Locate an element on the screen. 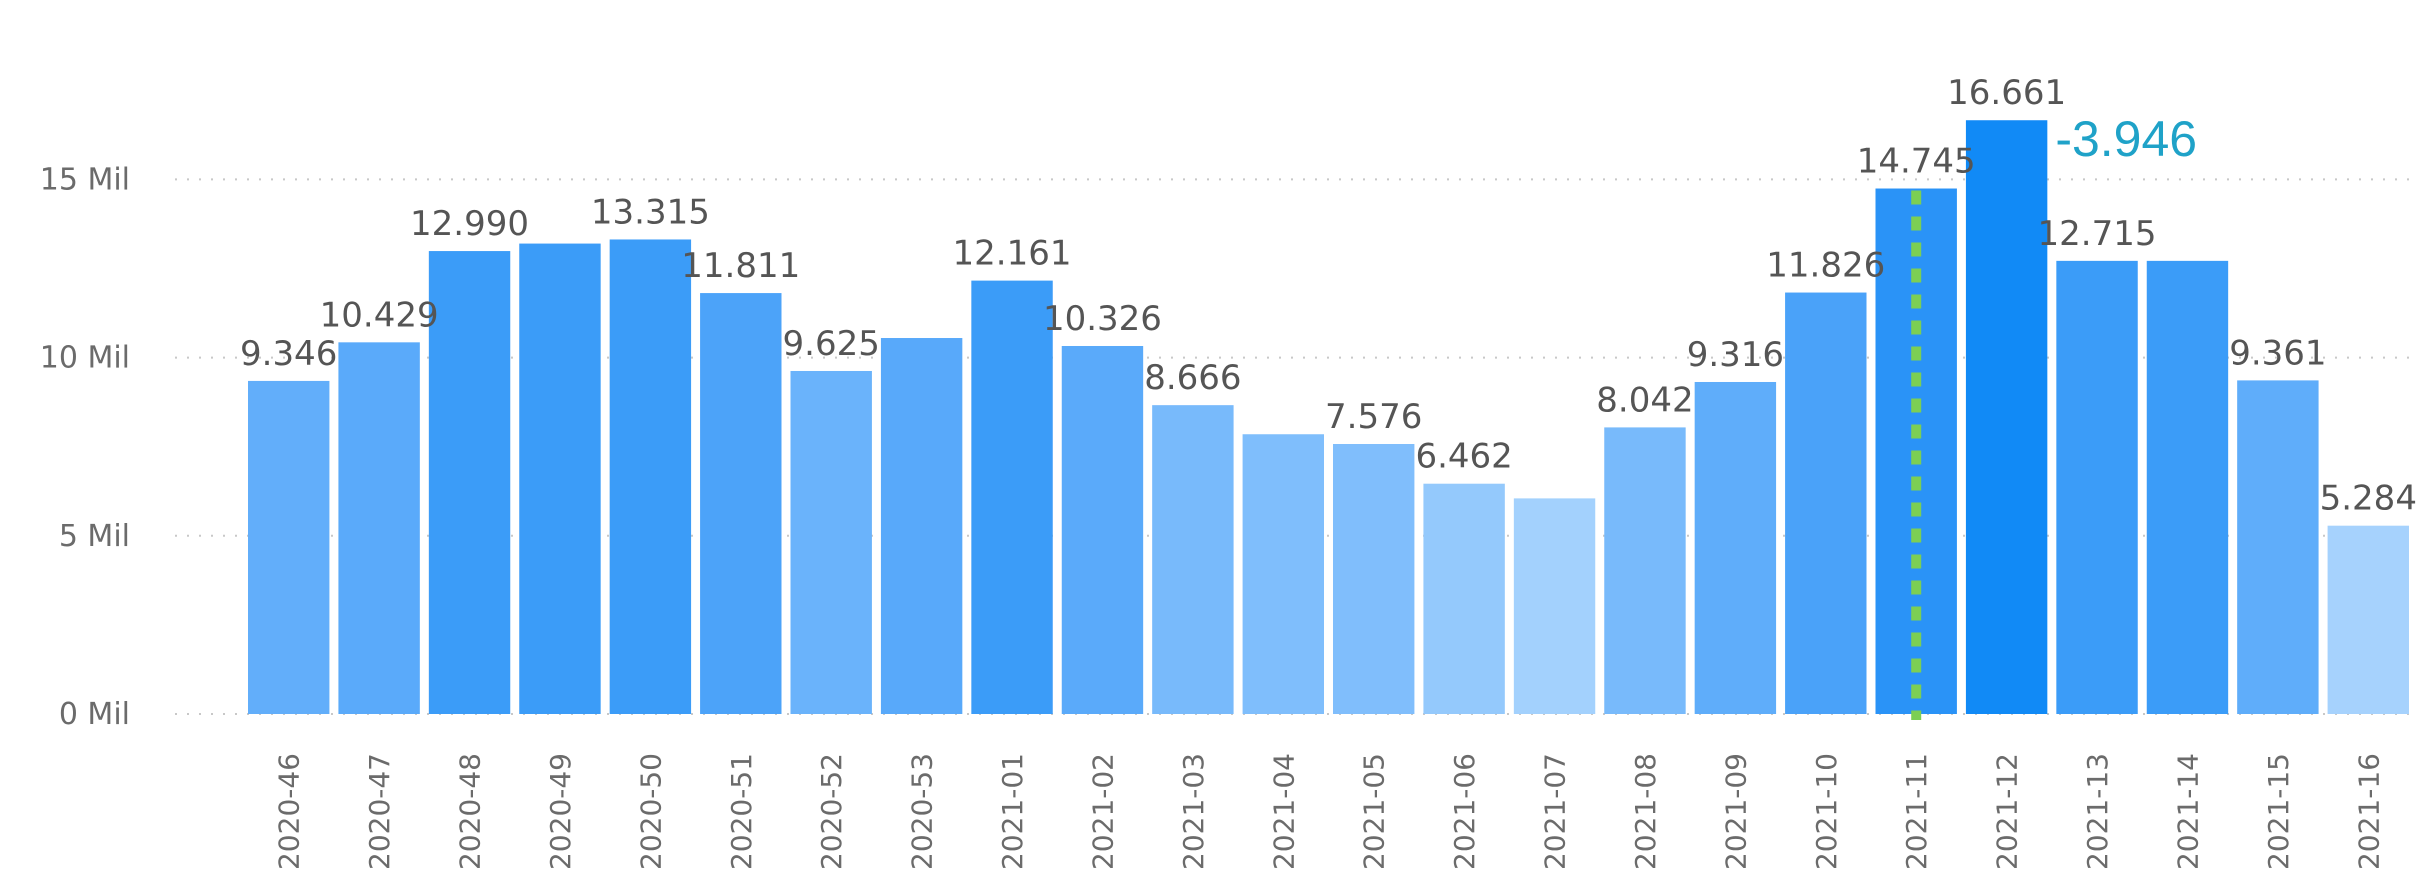 The image size is (2422, 880). data-label: 12.715 is located at coordinates (2097, 234).